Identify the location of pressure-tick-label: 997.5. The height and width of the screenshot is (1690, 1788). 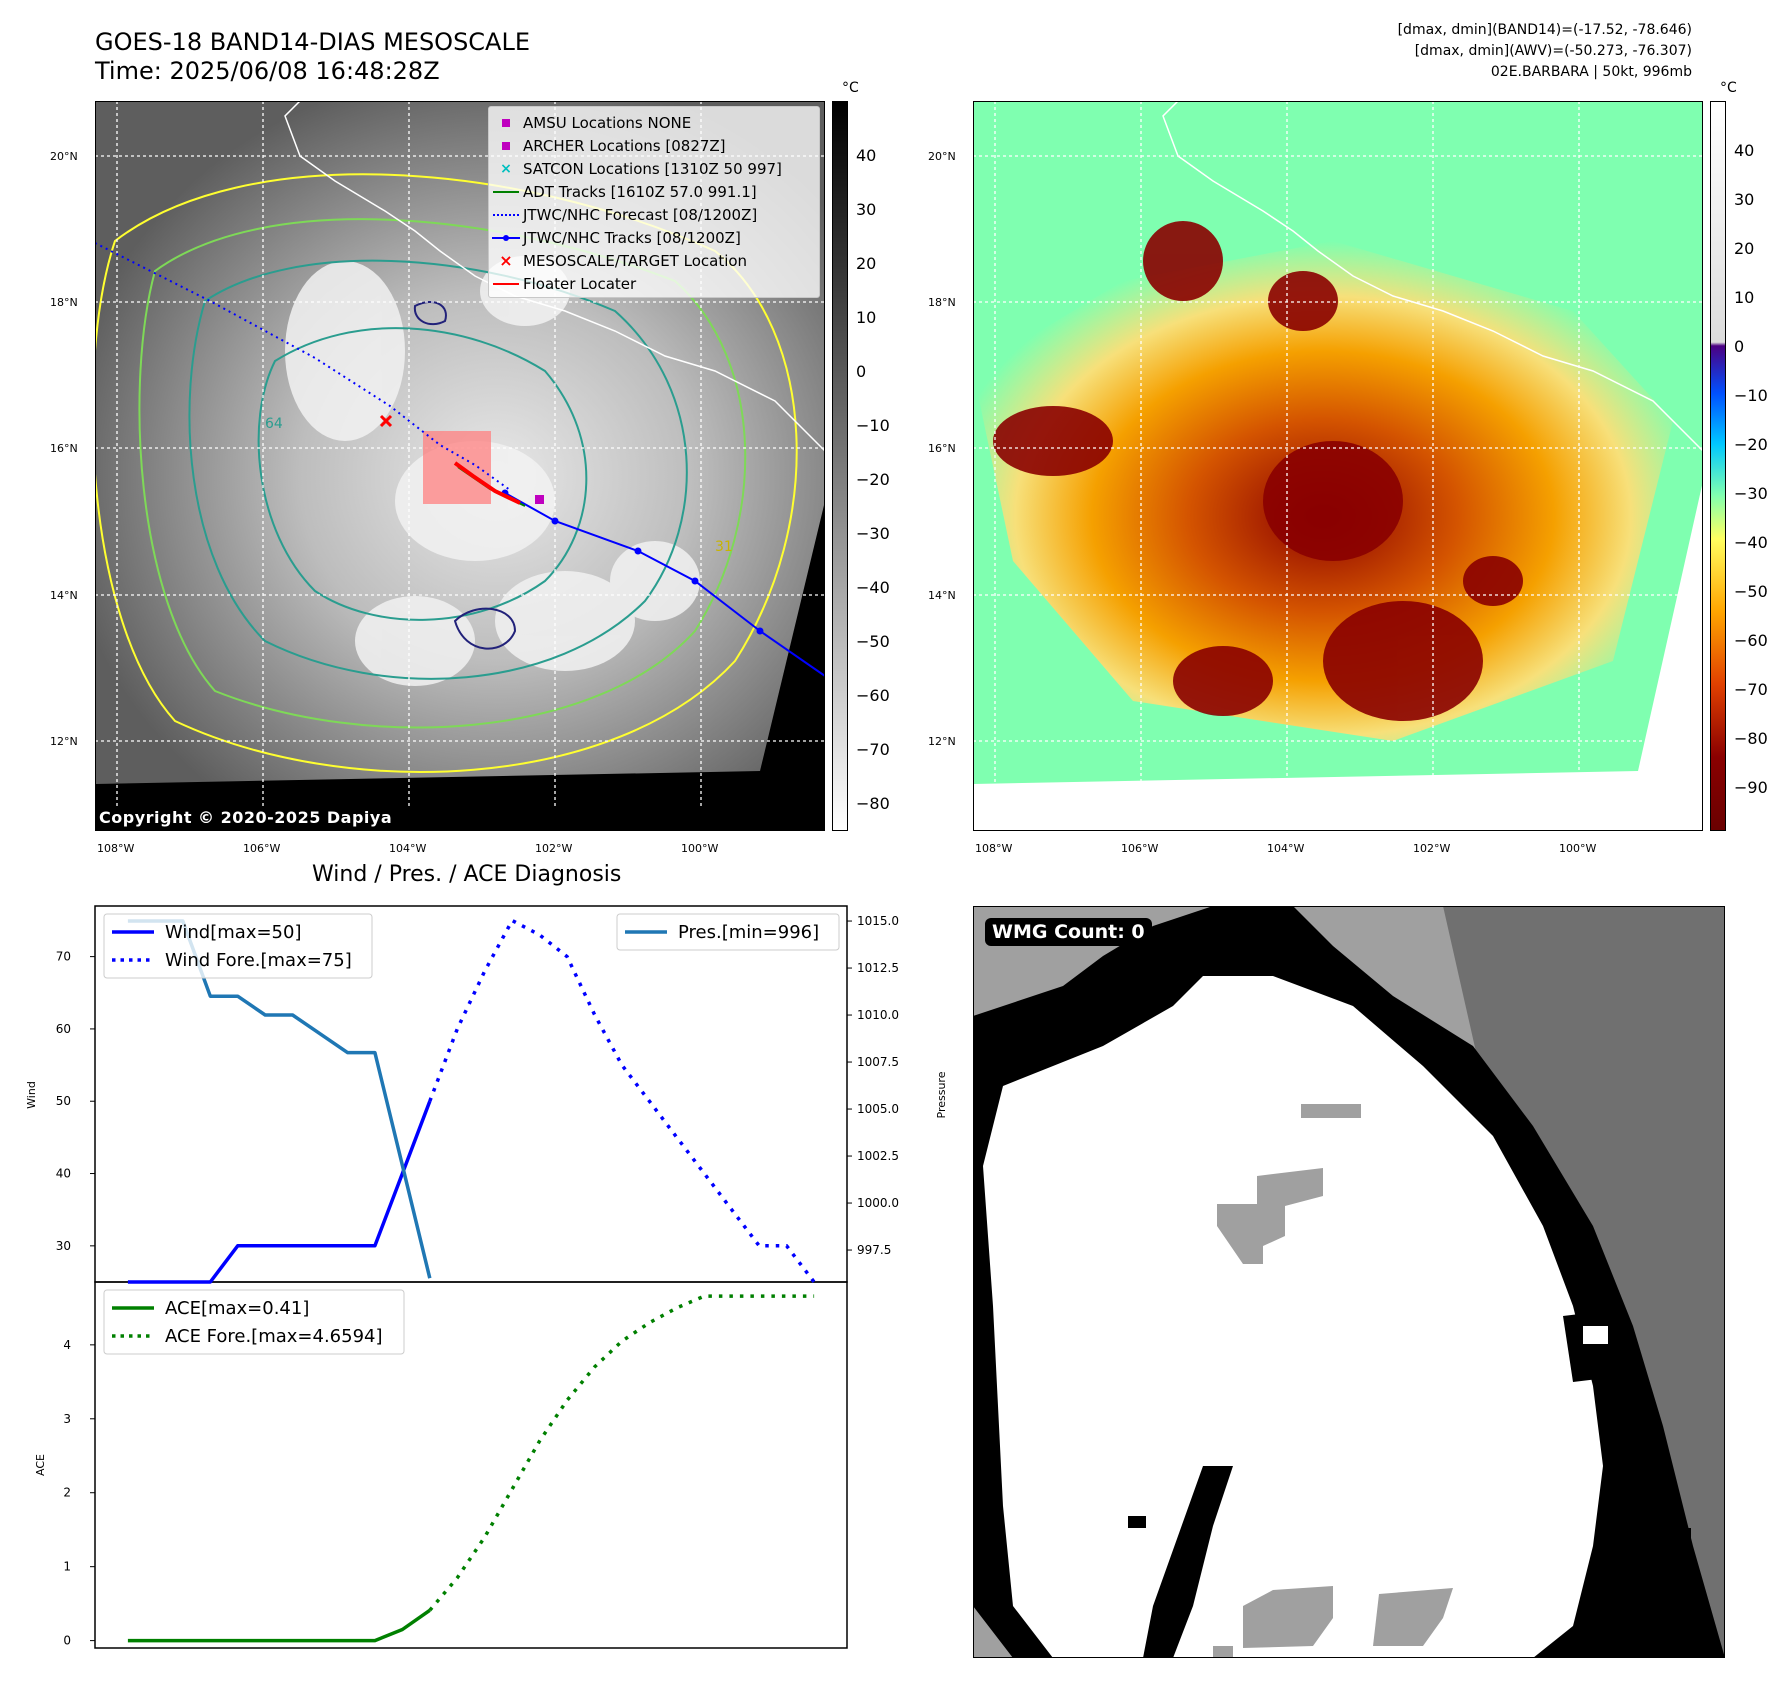
(874, 1250).